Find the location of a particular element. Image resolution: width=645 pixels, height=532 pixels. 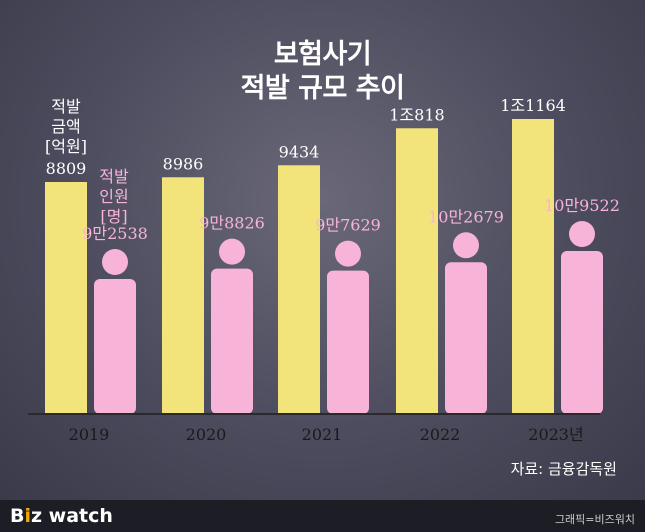

category-label-4: 2023년 is located at coordinates (555, 434).